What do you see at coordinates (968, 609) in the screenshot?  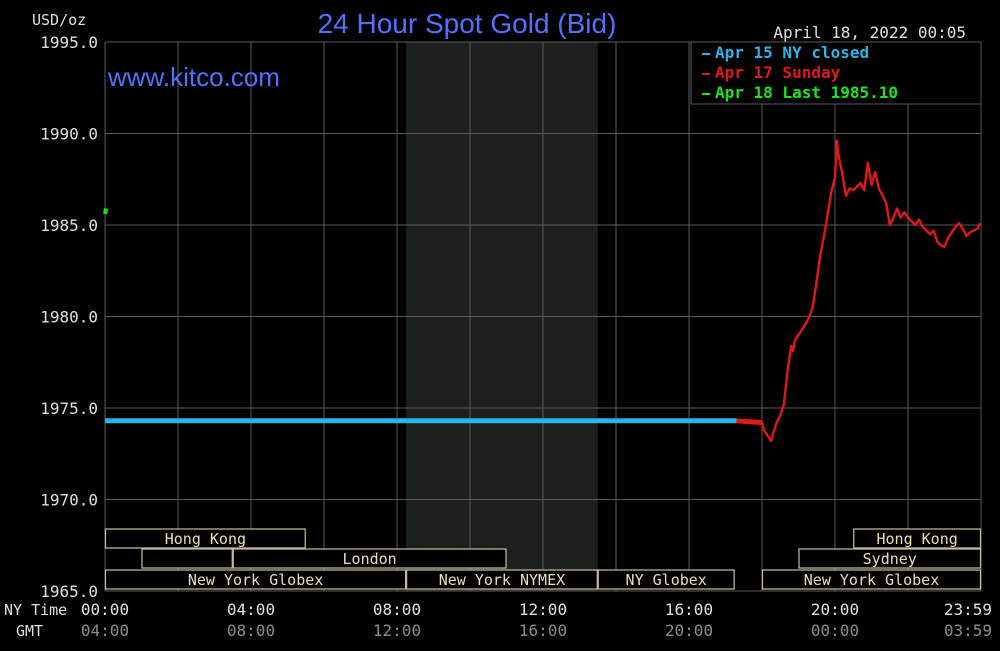 I see `x-tick-label-ny: 23:59` at bounding box center [968, 609].